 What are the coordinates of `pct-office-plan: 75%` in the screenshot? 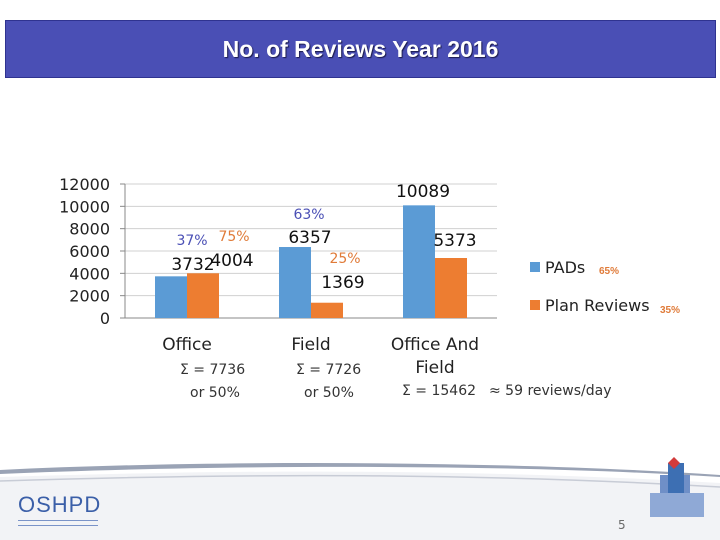 It's located at (233, 237).